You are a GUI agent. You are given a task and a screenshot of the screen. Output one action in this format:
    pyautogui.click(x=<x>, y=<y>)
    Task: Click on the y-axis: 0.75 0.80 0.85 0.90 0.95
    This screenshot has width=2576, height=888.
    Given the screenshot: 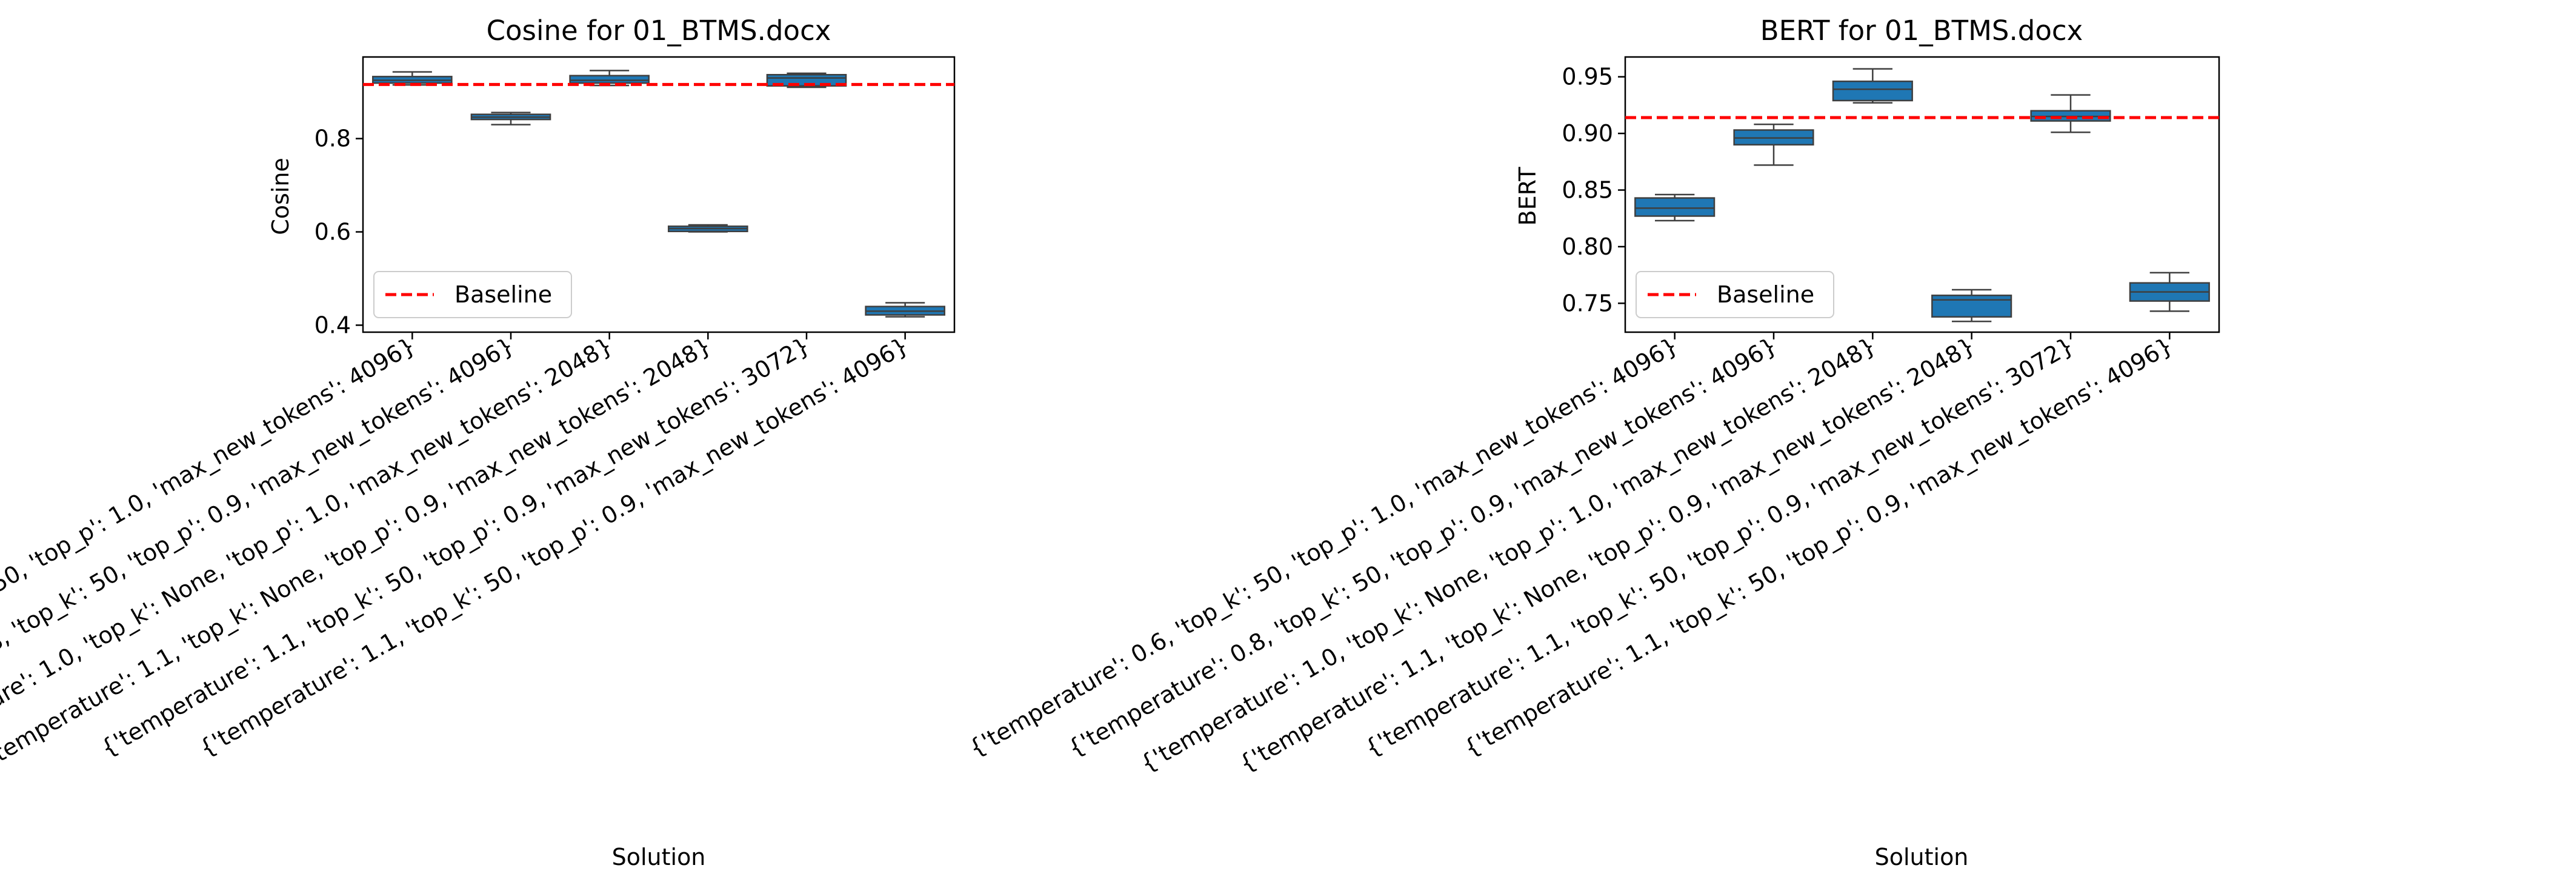 What is the action you would take?
    pyautogui.click(x=1593, y=190)
    